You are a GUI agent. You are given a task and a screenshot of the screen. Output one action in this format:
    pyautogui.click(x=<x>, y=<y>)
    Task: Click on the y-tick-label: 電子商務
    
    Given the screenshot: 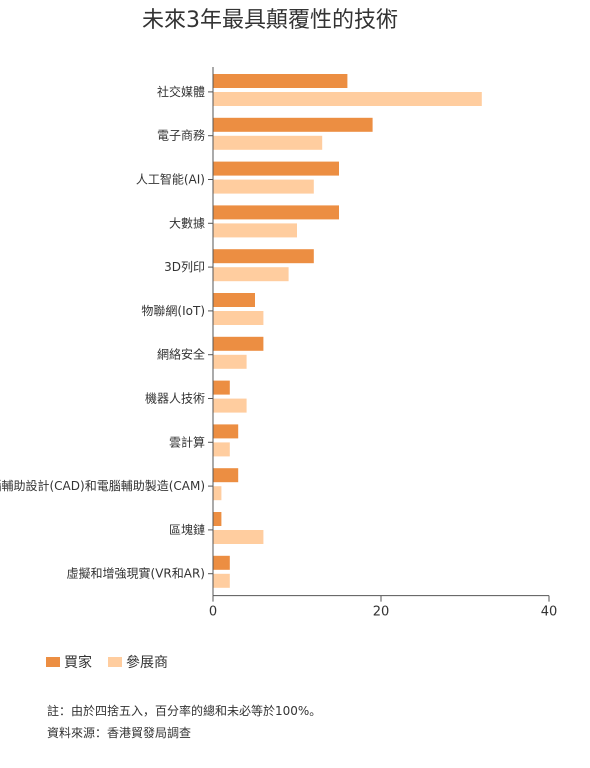 What is the action you would take?
    pyautogui.click(x=181, y=135)
    